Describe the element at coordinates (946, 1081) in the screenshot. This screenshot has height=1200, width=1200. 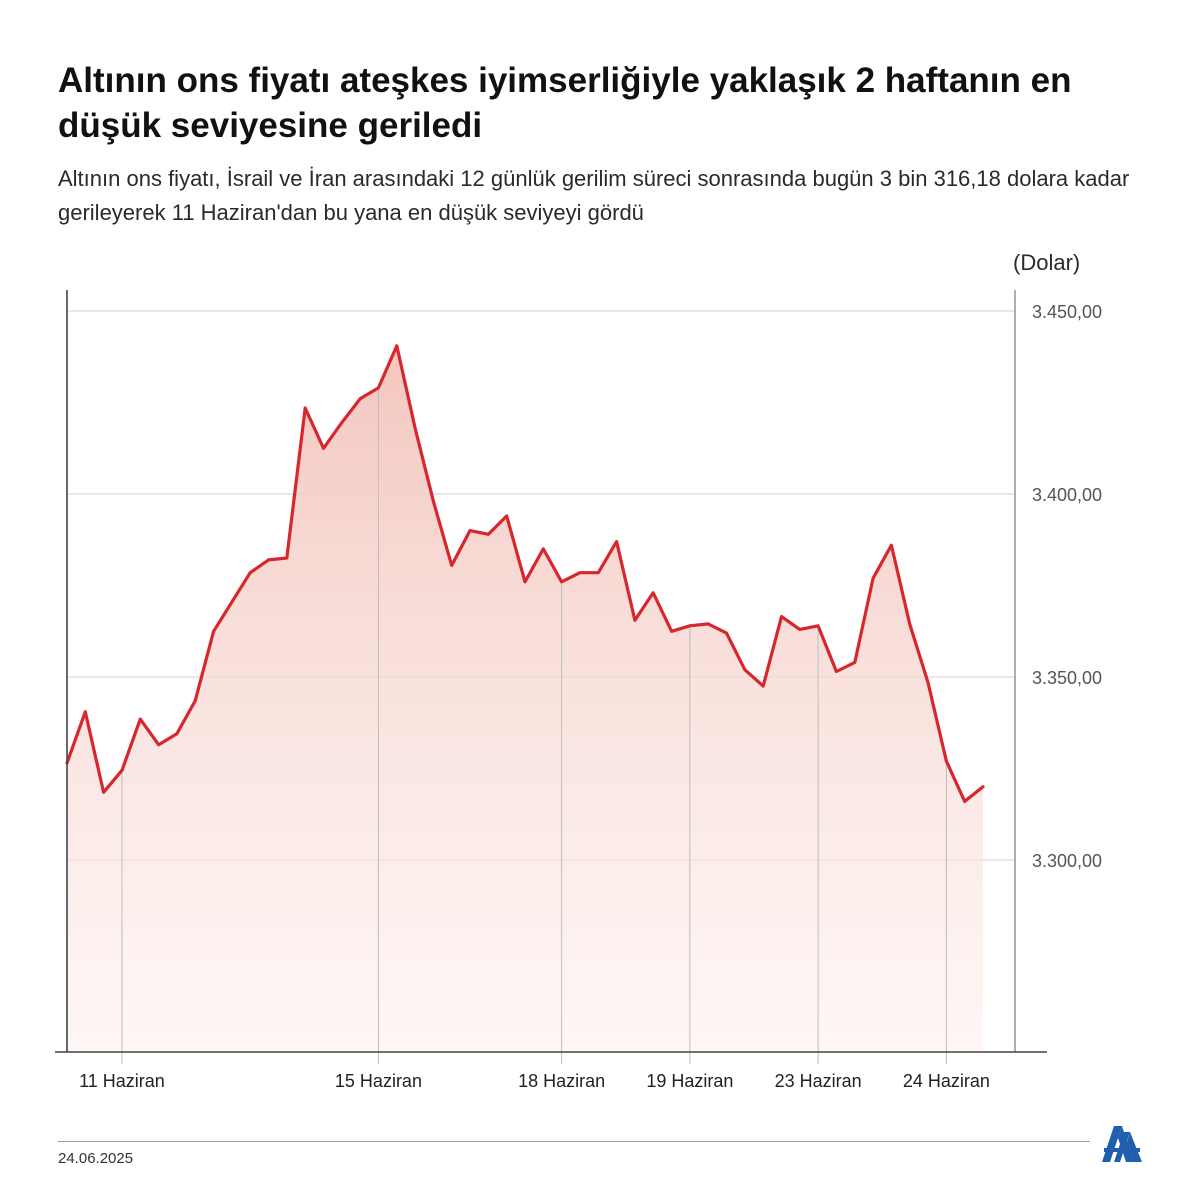
I see `x-tick-label: 24 Haziran` at that location.